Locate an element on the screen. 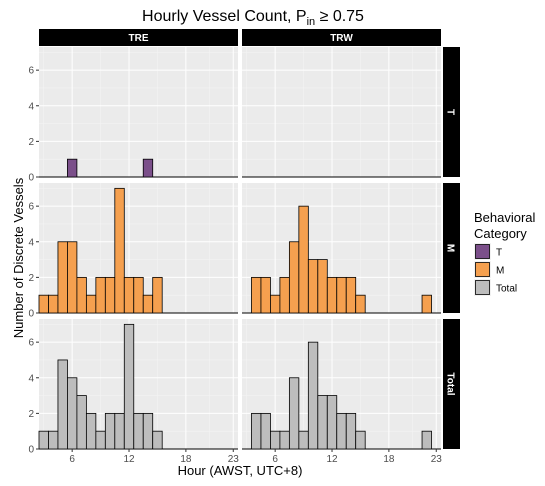 The image size is (545, 486). bar-trw-total-h15 is located at coordinates (360, 440).